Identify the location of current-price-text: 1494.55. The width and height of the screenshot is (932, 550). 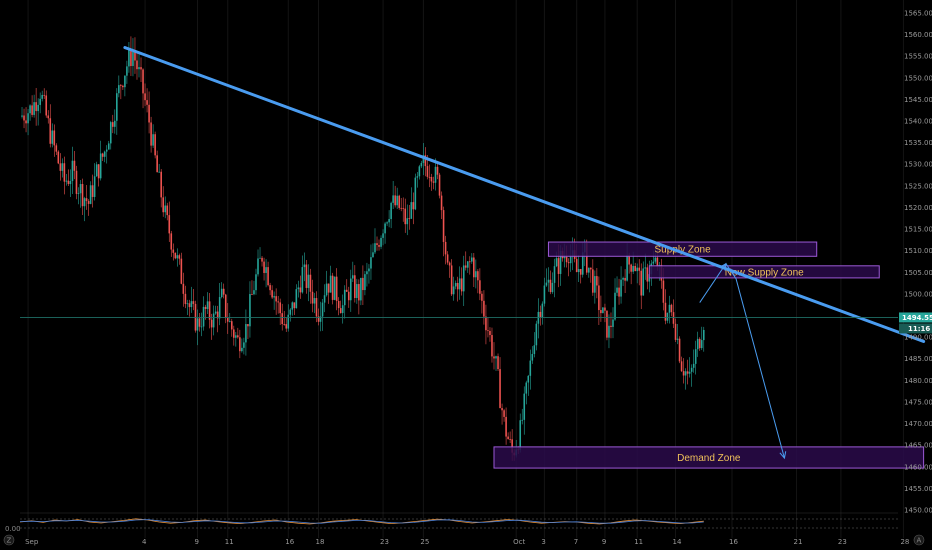
(917, 318).